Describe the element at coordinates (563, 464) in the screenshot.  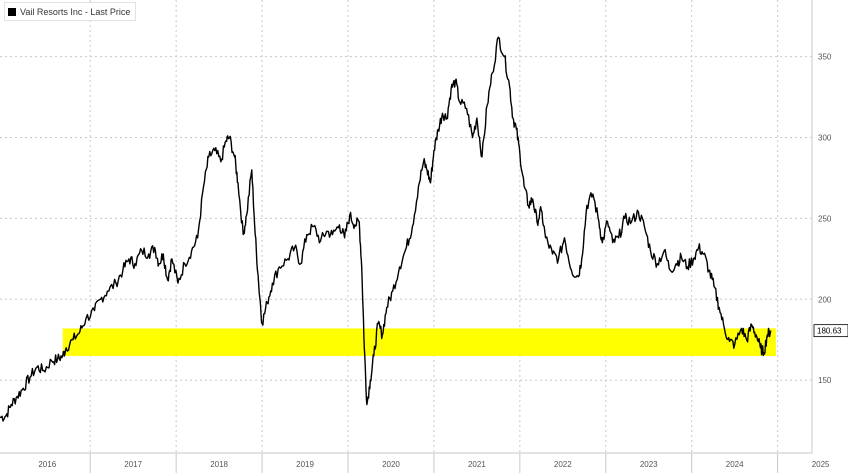
I see `x-tick-label: 2022` at that location.